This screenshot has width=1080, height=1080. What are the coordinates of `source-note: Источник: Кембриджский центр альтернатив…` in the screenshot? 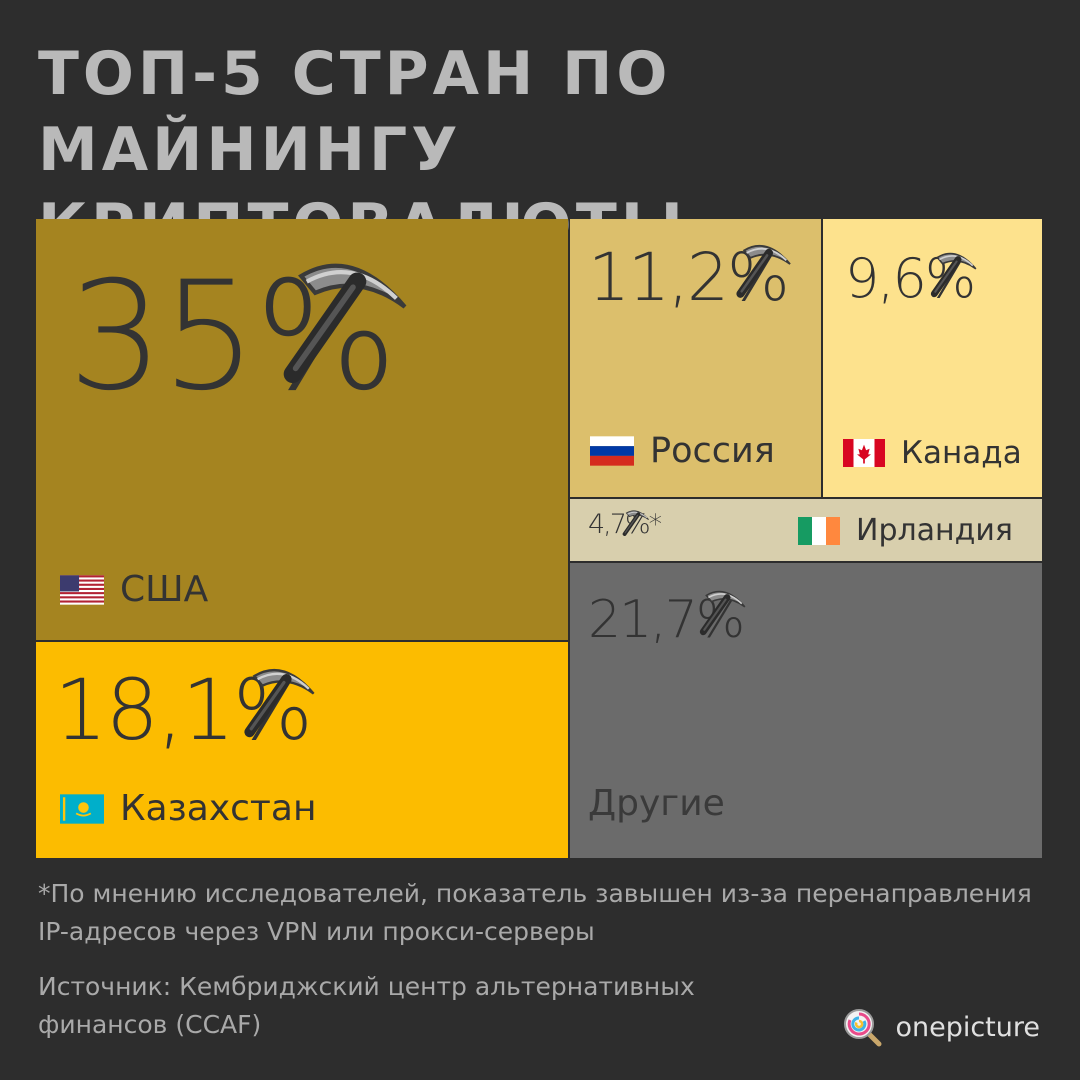 It's located at (366, 1005).